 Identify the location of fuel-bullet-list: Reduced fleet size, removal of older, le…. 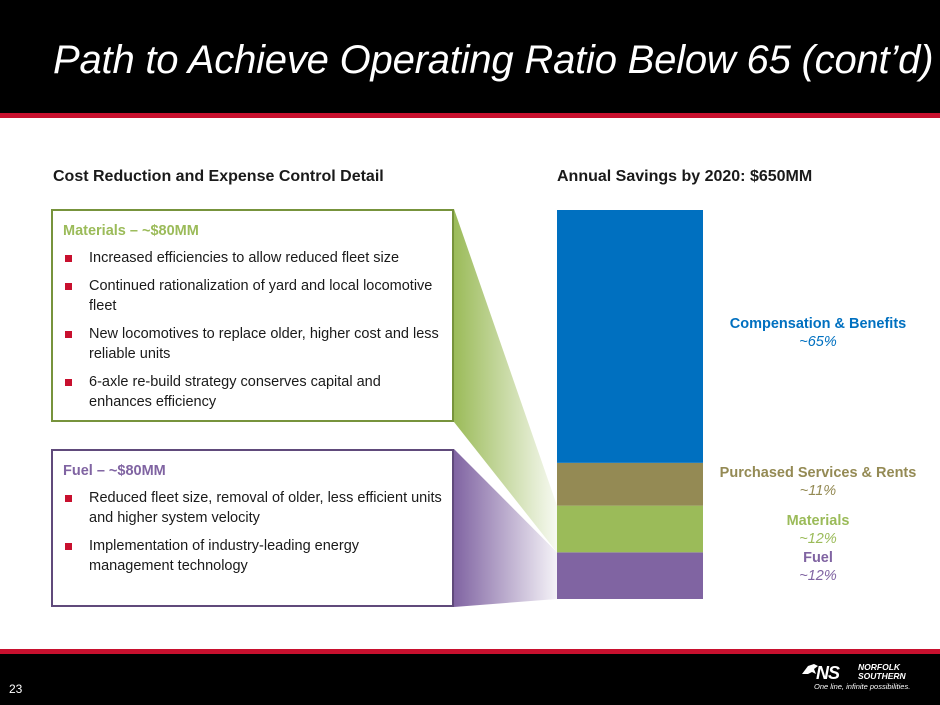
(253, 532).